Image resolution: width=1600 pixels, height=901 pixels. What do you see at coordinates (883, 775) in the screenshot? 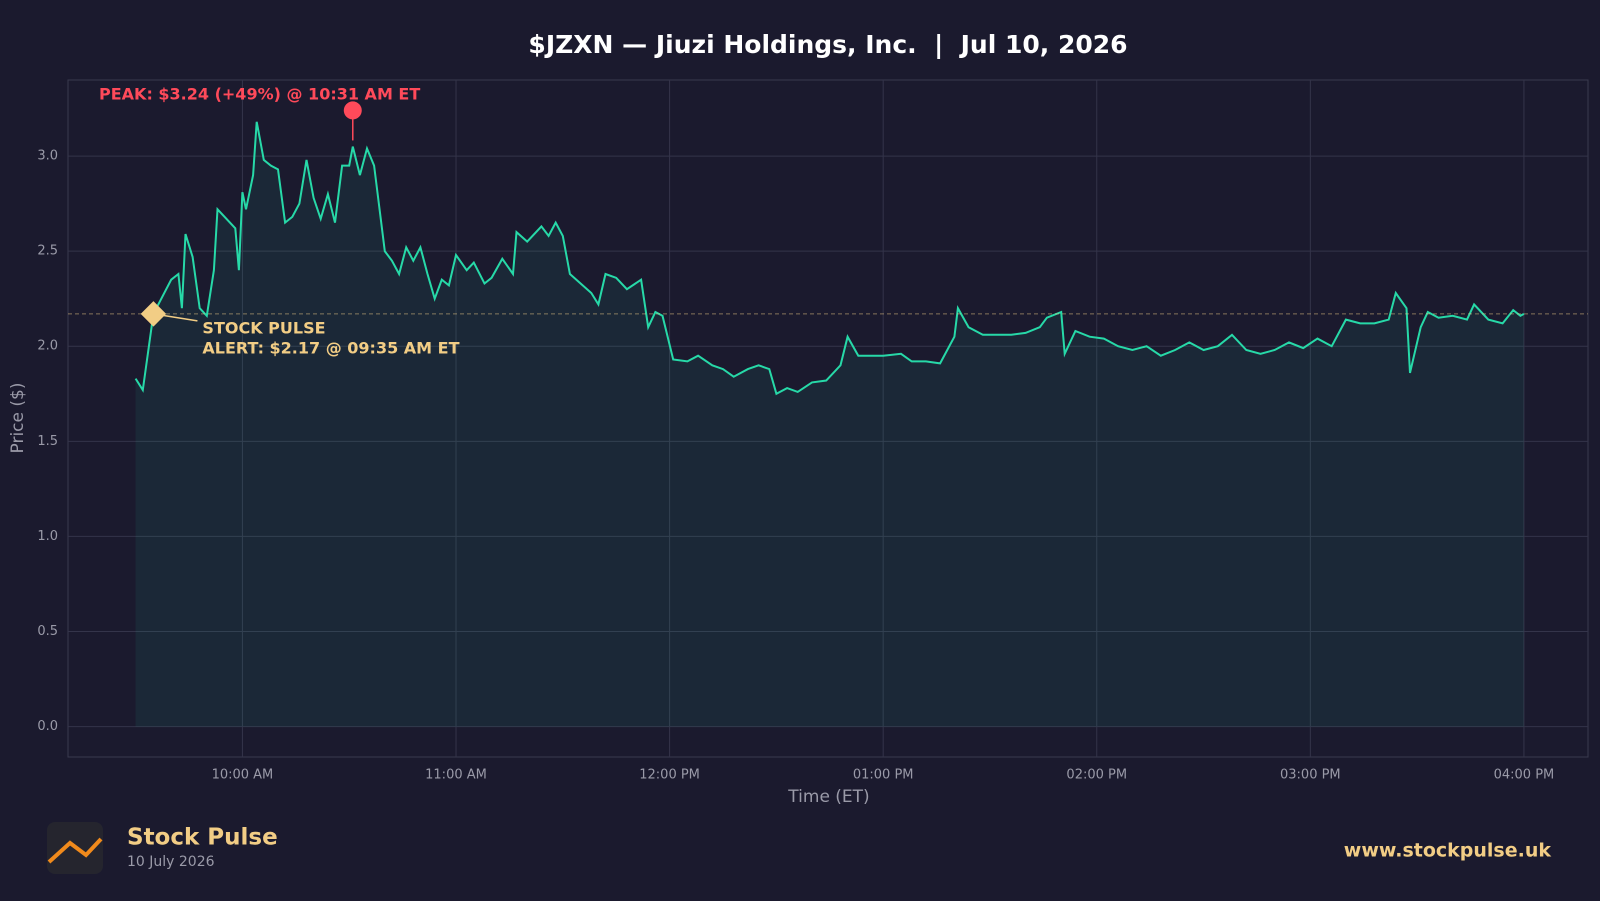
I see `x-tick-label: 01:00 PM` at bounding box center [883, 775].